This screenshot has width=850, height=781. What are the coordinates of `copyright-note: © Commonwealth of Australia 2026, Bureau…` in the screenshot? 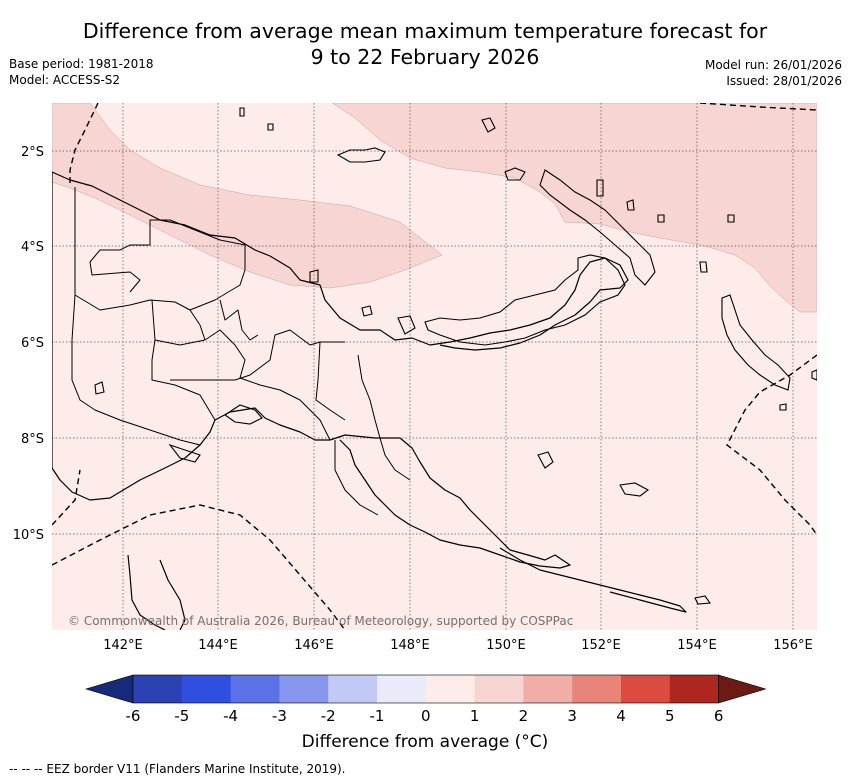 It's located at (321, 621).